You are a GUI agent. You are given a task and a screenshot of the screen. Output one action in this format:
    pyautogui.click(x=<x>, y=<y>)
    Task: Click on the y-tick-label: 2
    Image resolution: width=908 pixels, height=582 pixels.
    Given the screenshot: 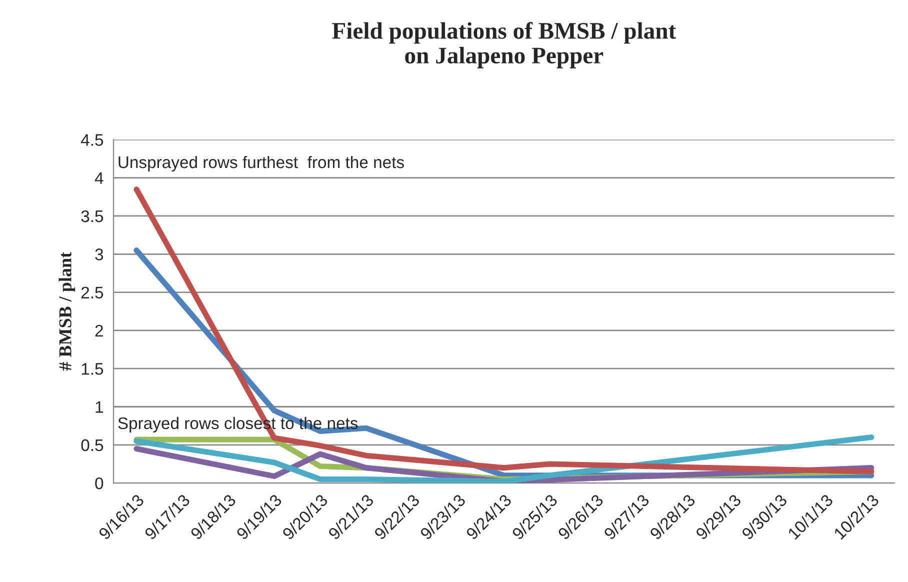 What is the action you would take?
    pyautogui.click(x=99, y=330)
    